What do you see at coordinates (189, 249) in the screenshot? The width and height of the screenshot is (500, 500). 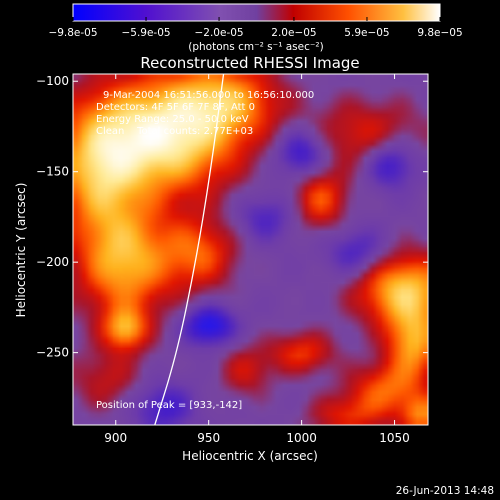 I see `solar-limb-curve` at bounding box center [189, 249].